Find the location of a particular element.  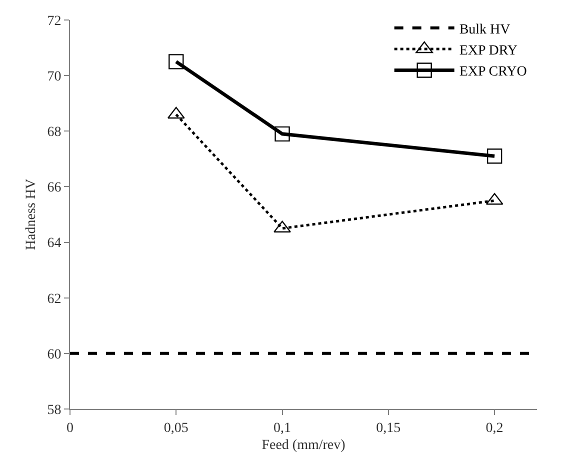

y-tick-label: 70 is located at coordinates (54, 76).